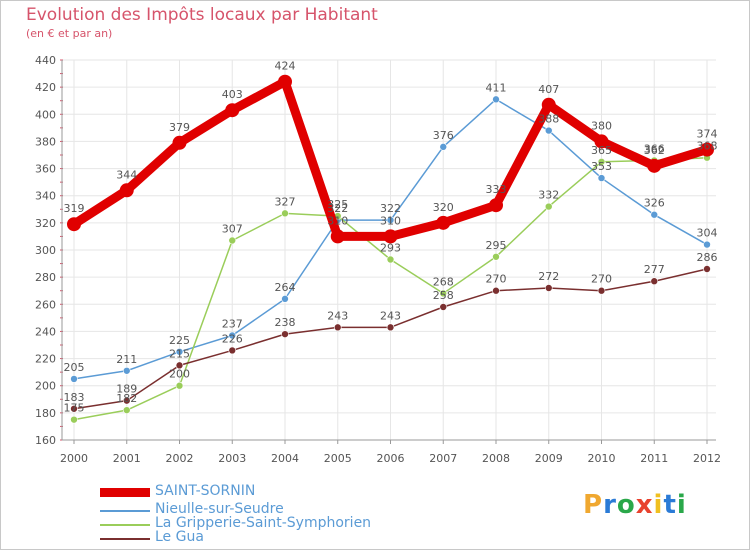 The image size is (750, 550). Describe the element at coordinates (45, 359) in the screenshot. I see `y-tick-label: 220` at that location.